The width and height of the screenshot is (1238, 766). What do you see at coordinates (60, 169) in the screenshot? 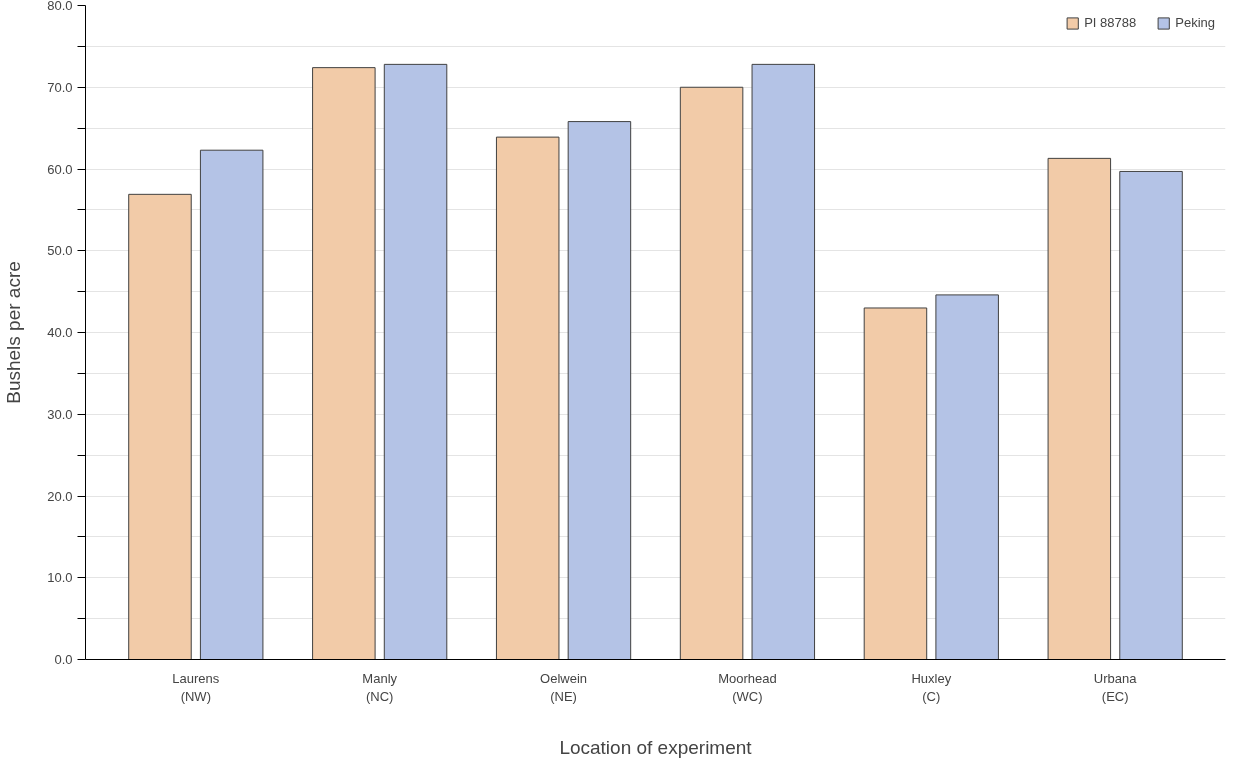
I see `y-tick-label: 60.0` at bounding box center [60, 169].